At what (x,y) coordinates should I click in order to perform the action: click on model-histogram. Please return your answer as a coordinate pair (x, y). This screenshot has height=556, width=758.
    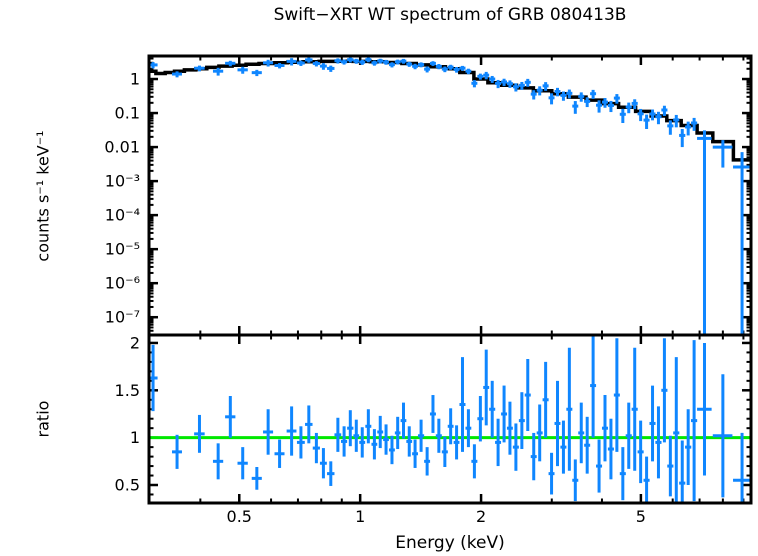
    Looking at the image, I should click on (450, 110).